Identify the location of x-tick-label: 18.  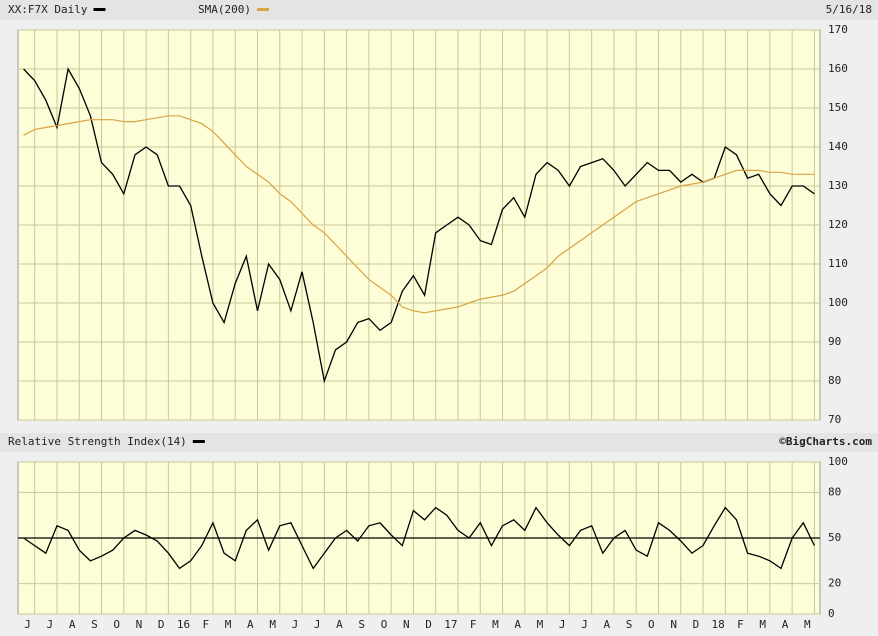
(718, 624).